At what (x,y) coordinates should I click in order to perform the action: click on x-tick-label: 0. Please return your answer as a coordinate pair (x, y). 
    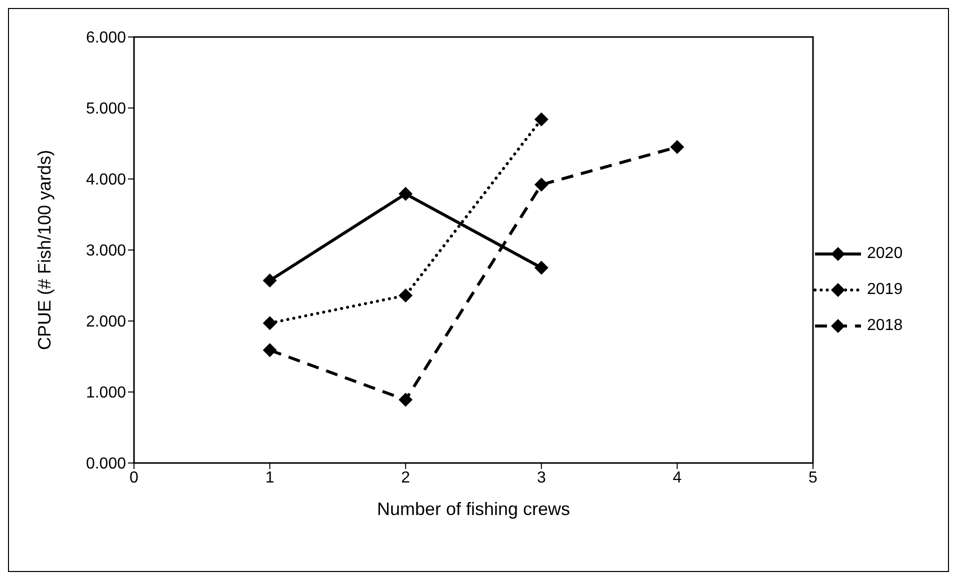
    Looking at the image, I should click on (134, 477).